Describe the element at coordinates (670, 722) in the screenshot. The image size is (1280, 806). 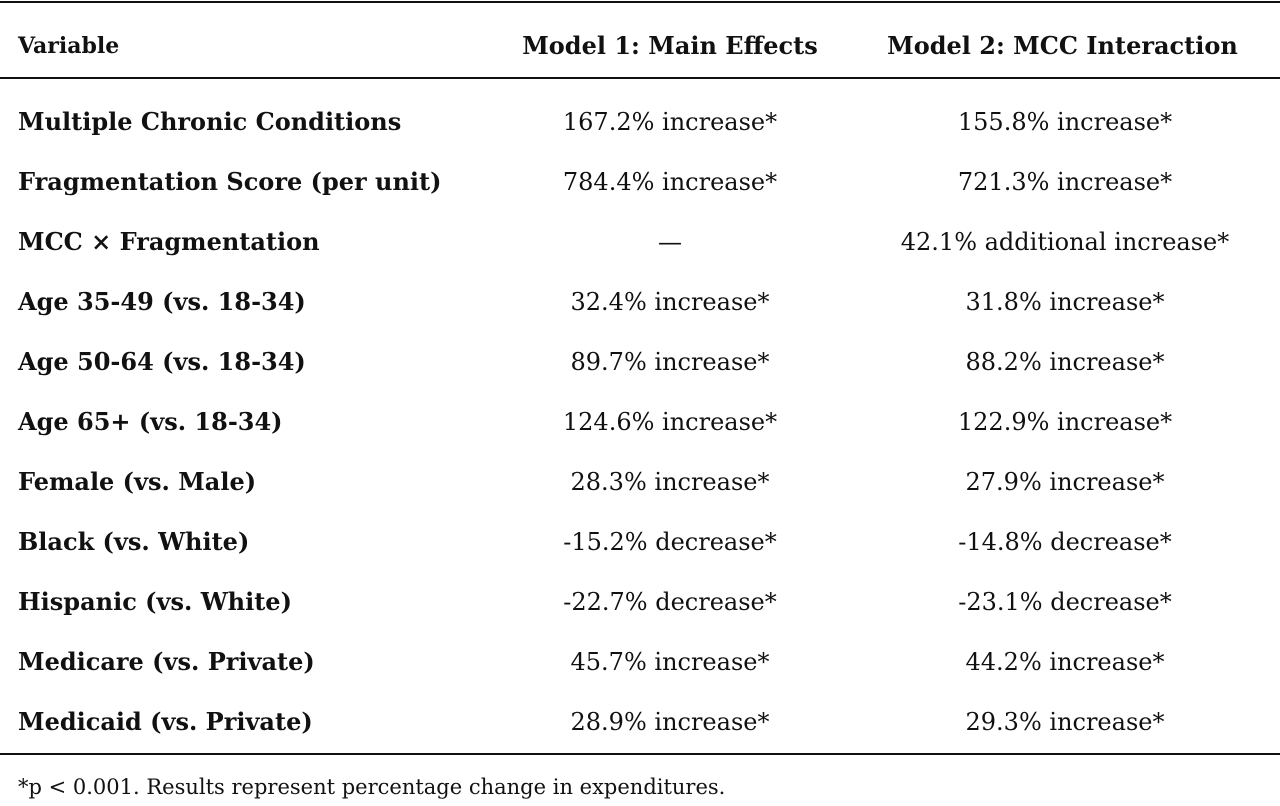
I see `row-model1-value: 28.9% increase*` at that location.